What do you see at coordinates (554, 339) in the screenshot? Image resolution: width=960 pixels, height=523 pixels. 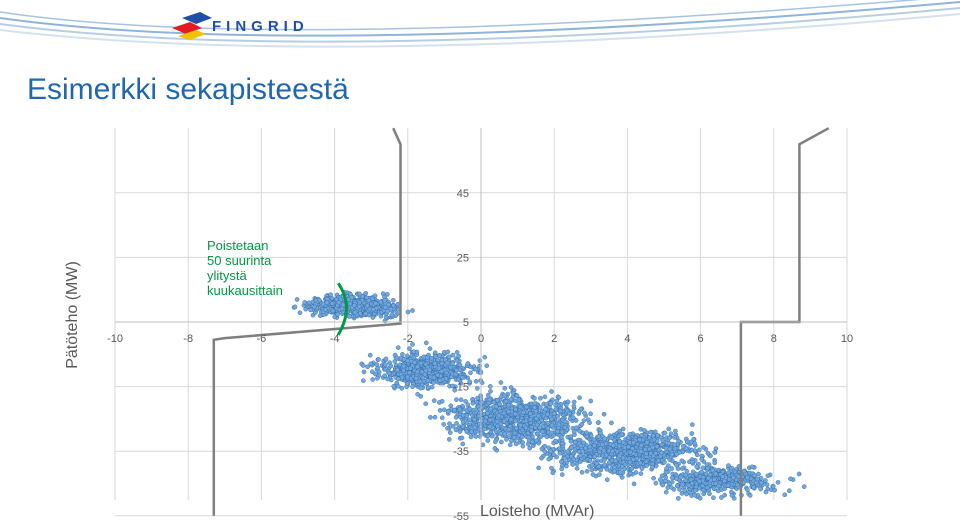 I see `x-tick-label: 2` at bounding box center [554, 339].